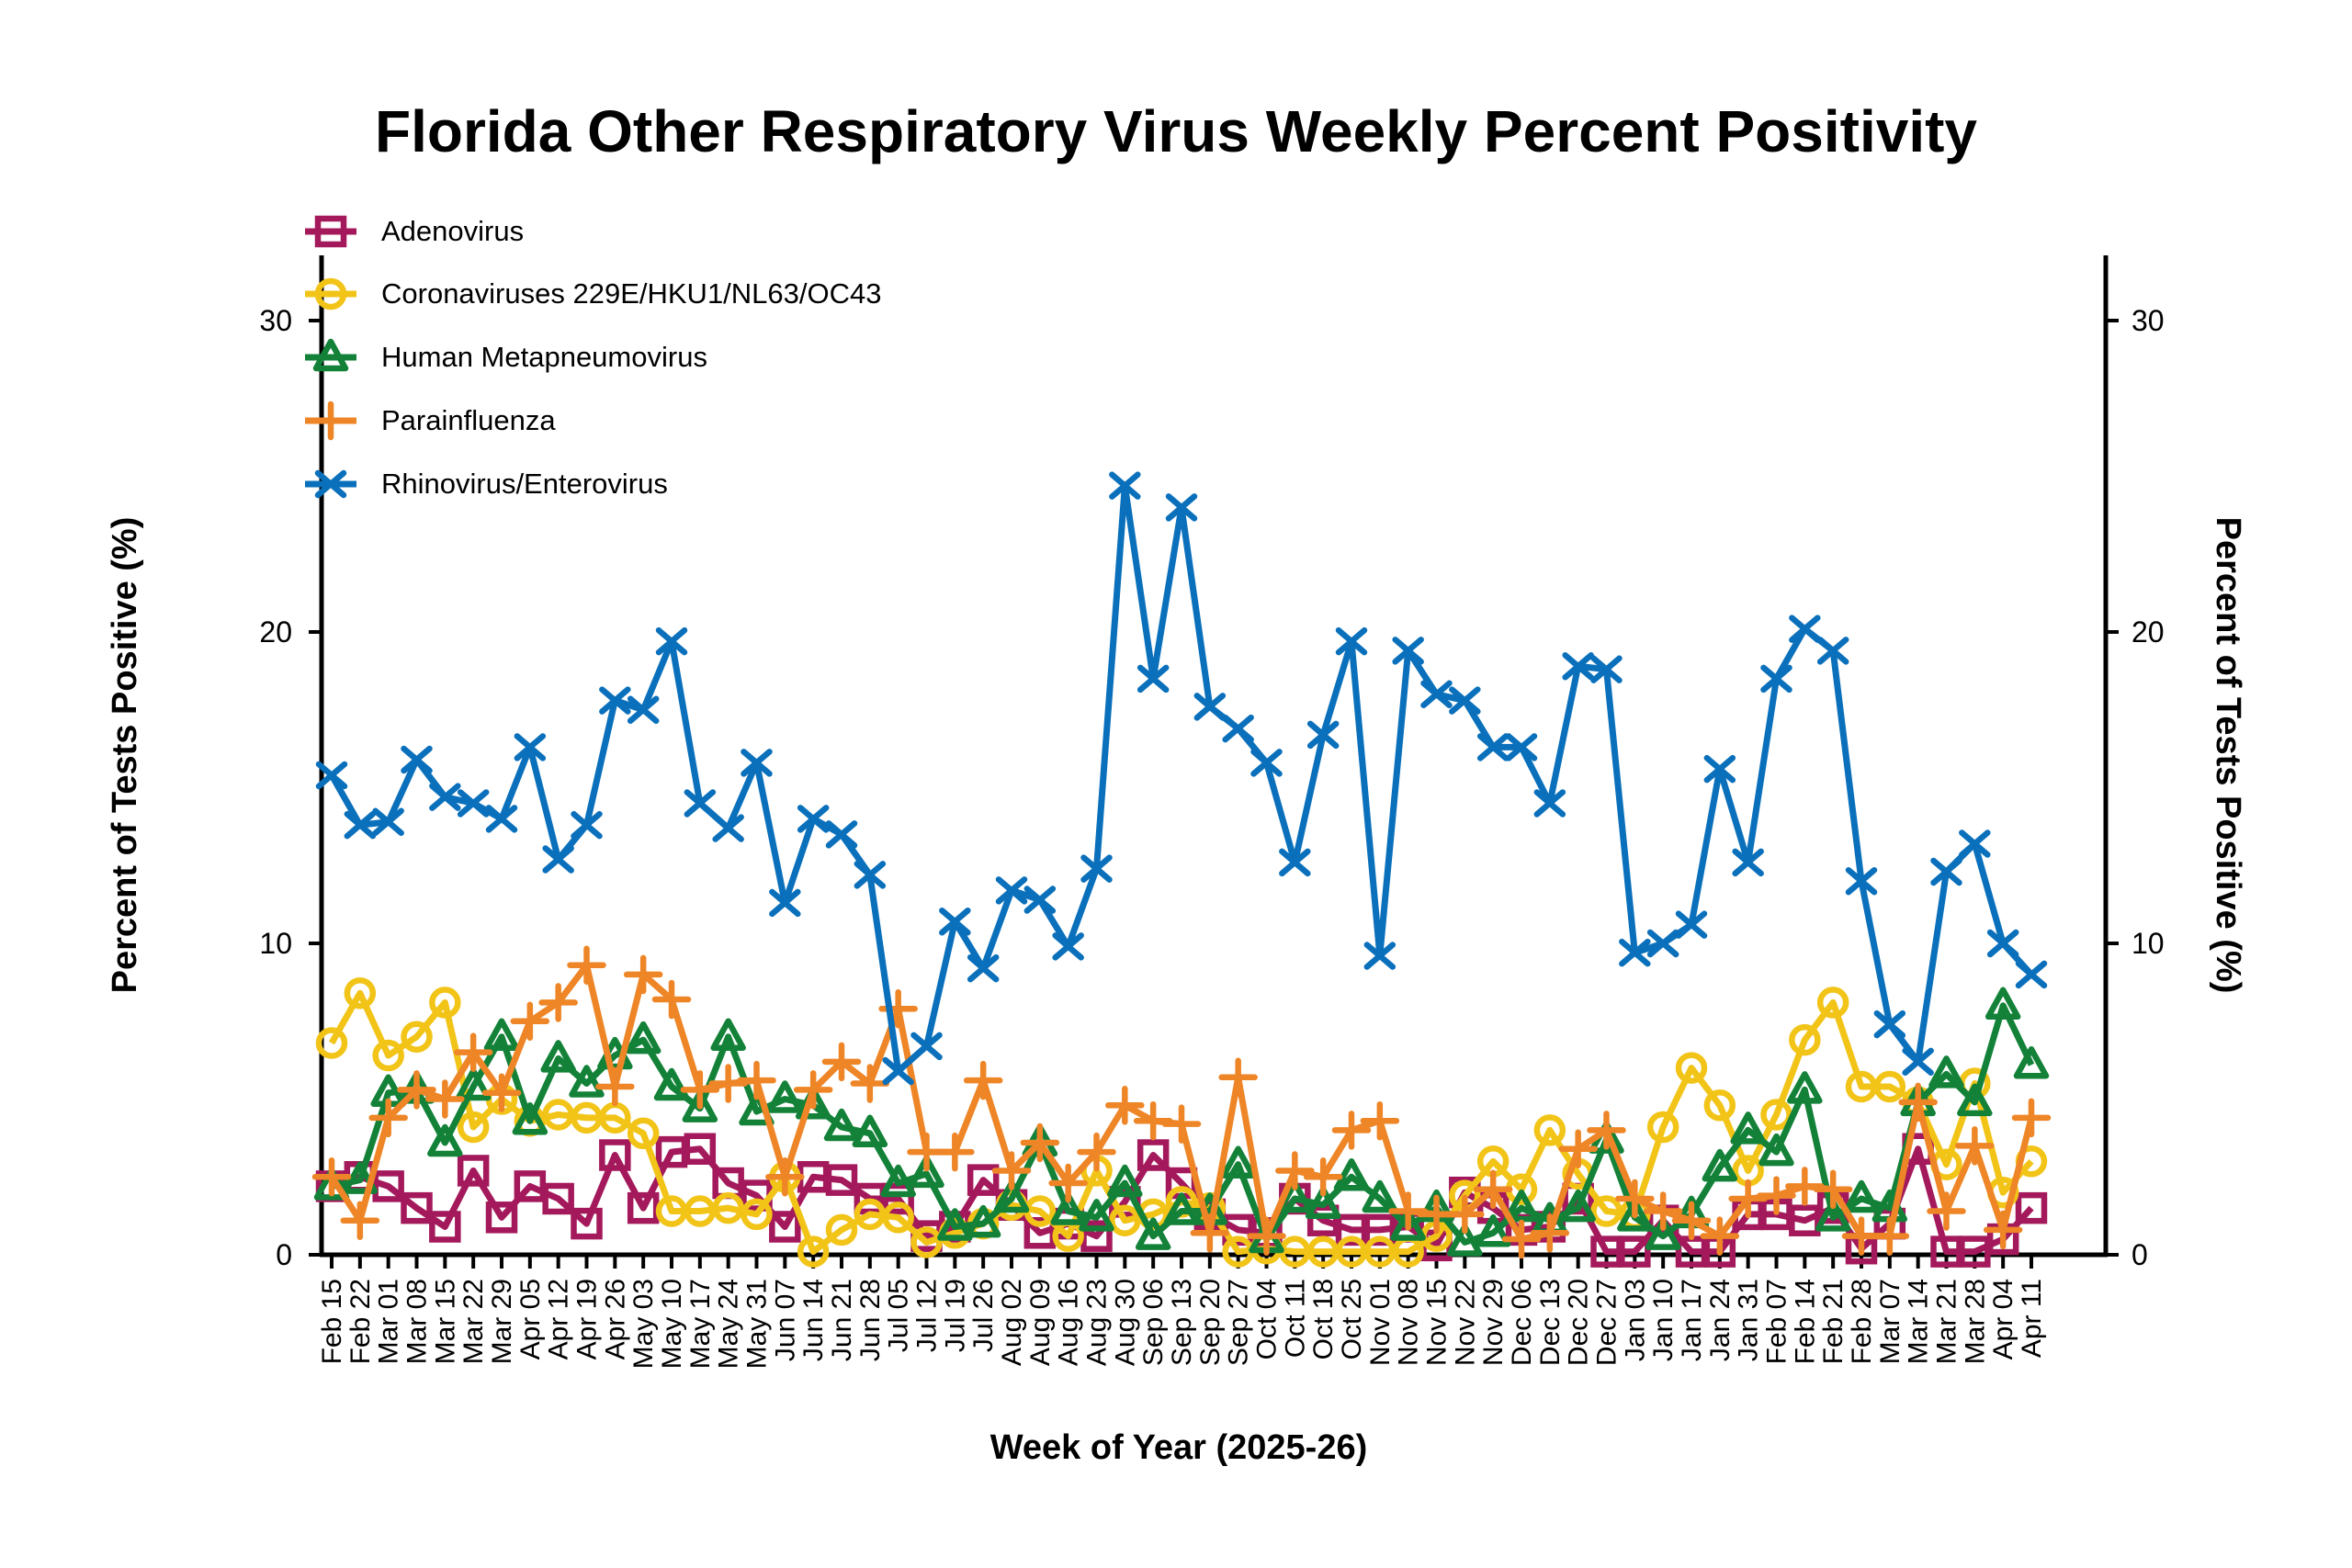 The width and height of the screenshot is (2352, 1568). I want to click on x-tick-label: Jul 26, so click(984, 1315).